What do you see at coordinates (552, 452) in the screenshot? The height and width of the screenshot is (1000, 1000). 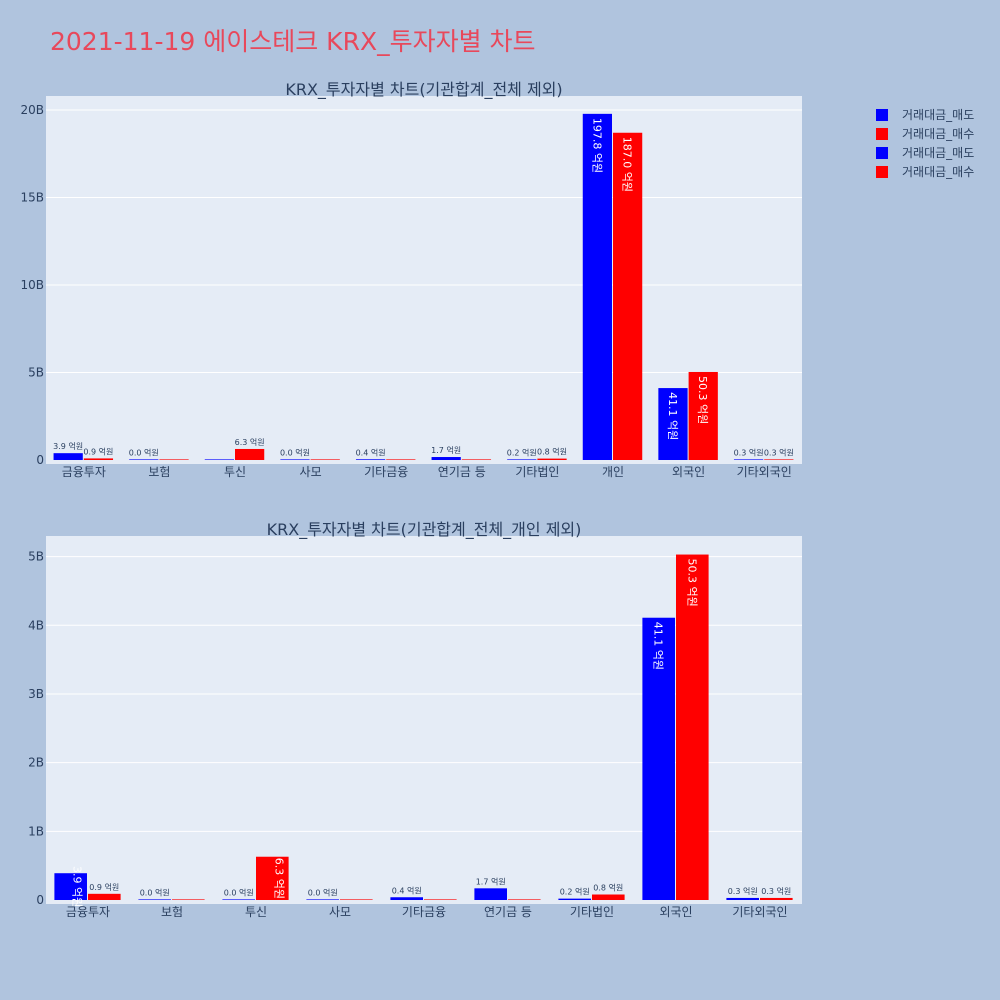 I see `data-label: 0.8 억원` at bounding box center [552, 452].